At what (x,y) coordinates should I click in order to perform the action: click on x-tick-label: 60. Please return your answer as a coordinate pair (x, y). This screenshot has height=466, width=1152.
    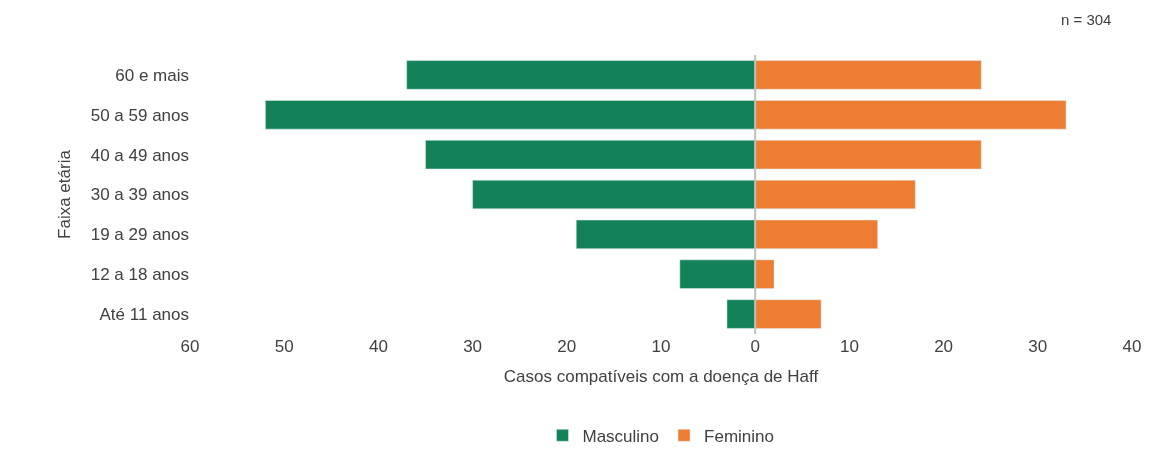
    Looking at the image, I should click on (190, 346).